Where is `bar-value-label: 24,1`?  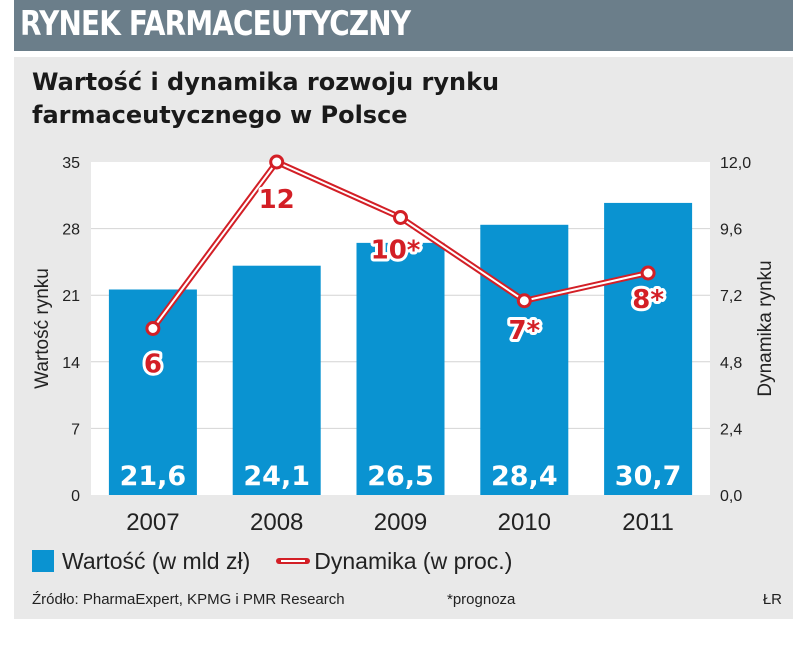 bar-value-label: 24,1 is located at coordinates (276, 476).